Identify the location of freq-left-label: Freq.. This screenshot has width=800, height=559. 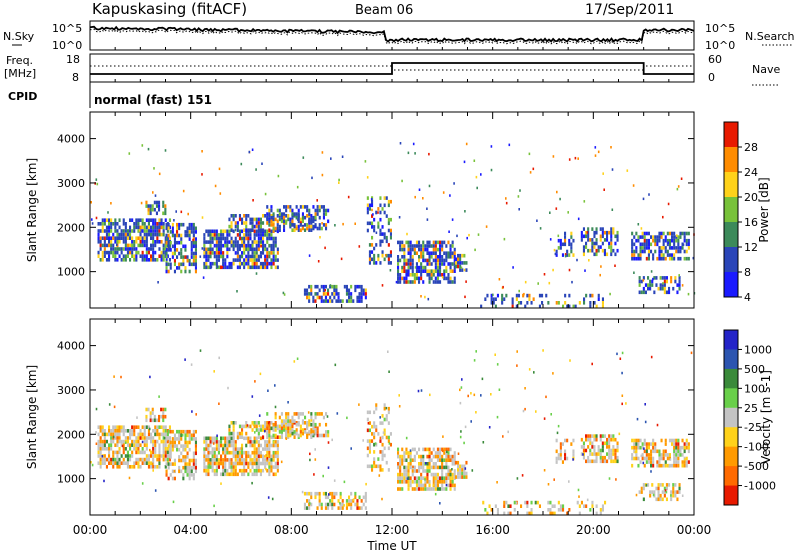
(19, 60).